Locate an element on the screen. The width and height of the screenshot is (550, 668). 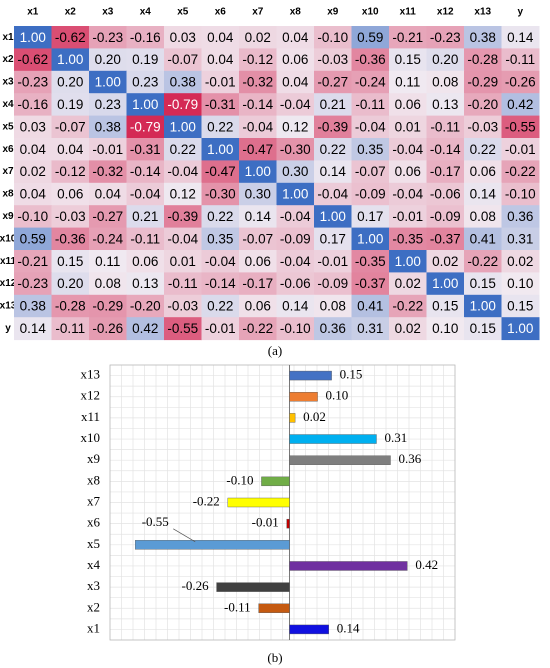
cell-label: -0.27 is located at coordinates (332, 82).